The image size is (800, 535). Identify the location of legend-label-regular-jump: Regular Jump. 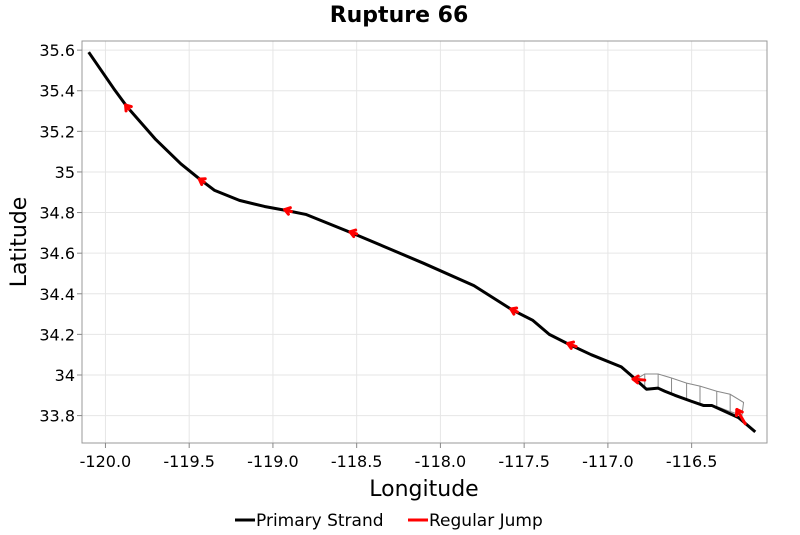
(486, 521).